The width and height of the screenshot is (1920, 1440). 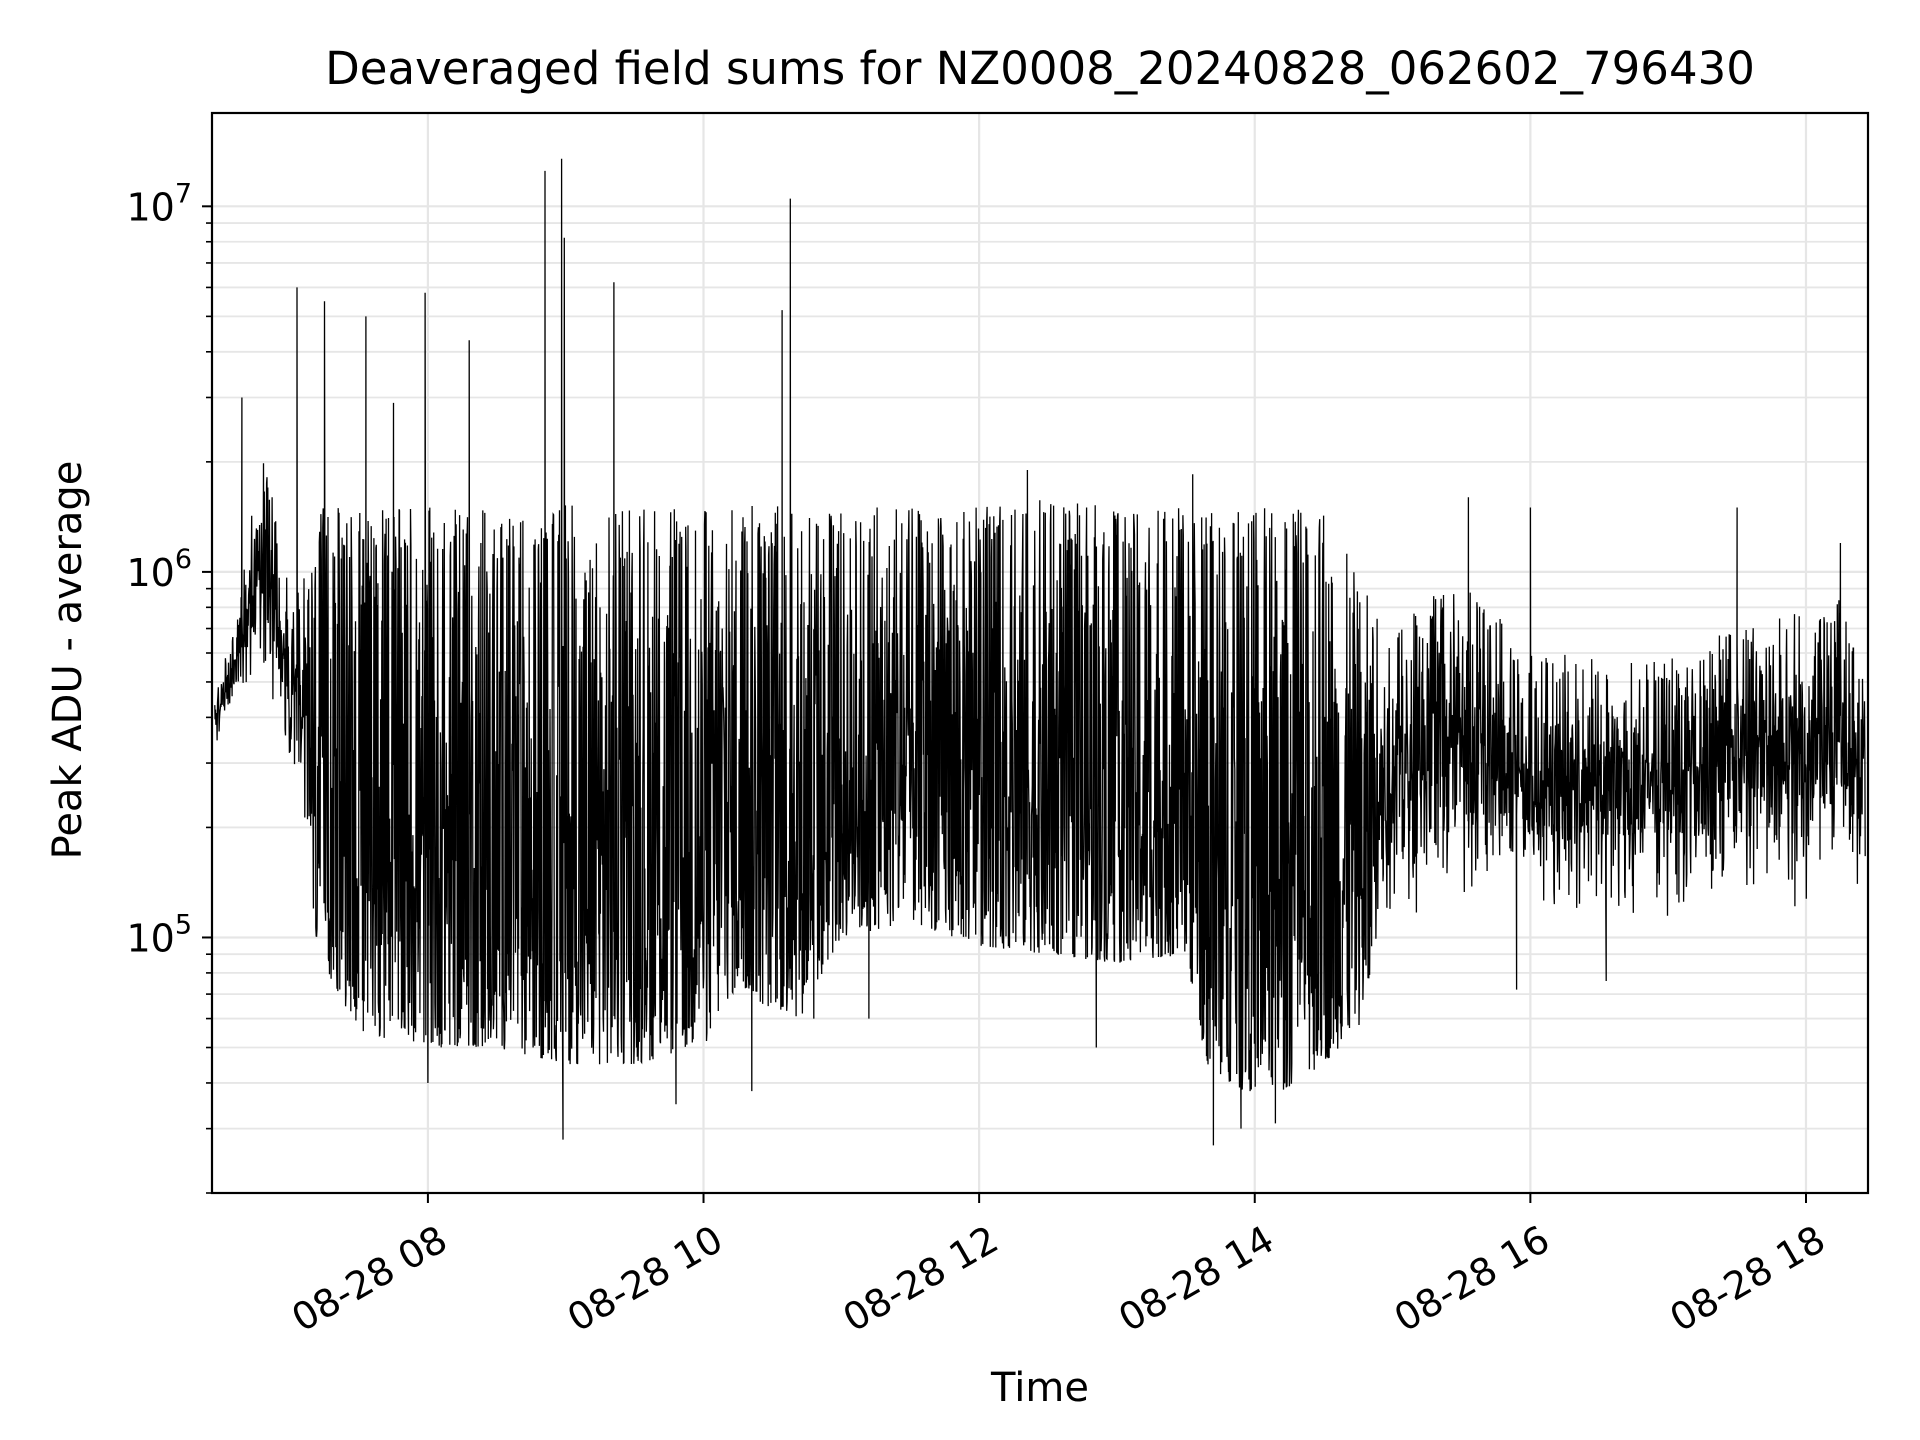 What do you see at coordinates (159, 934) in the screenshot?
I see `y-tick-label: 10⁵` at bounding box center [159, 934].